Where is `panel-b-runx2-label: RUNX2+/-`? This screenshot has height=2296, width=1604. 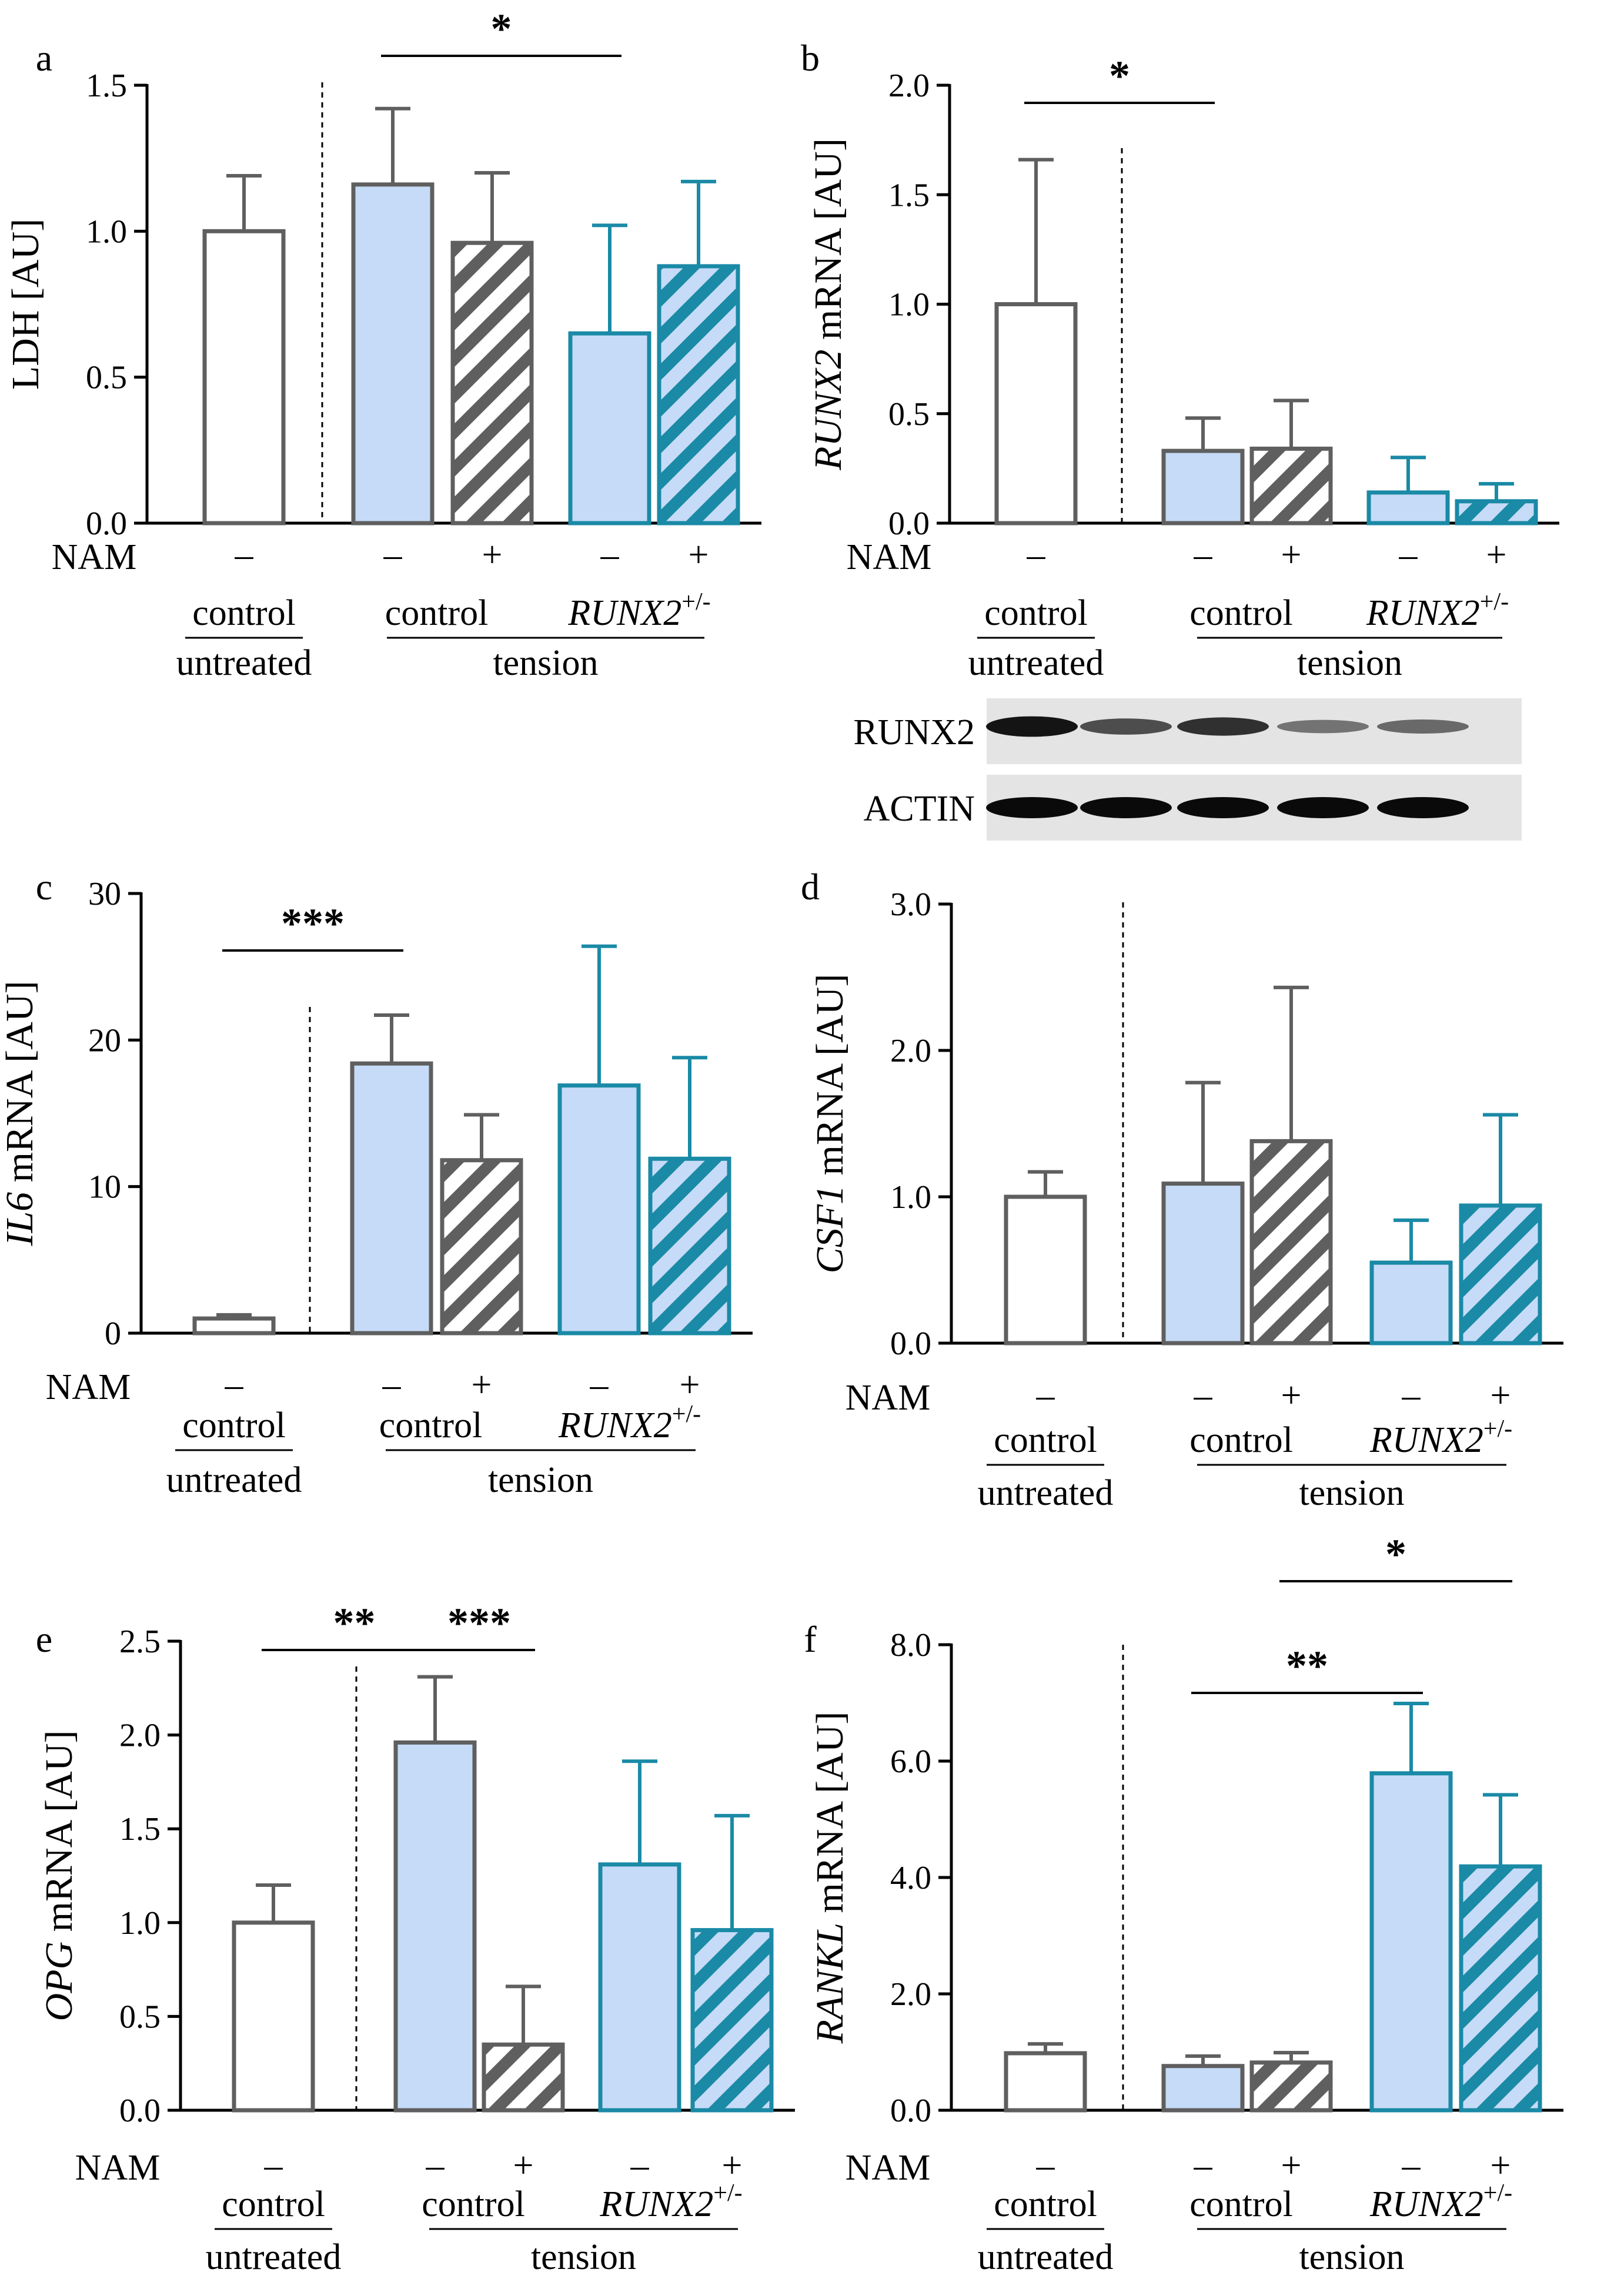 panel-b-runx2-label: RUNX2+/- is located at coordinates (1437, 610).